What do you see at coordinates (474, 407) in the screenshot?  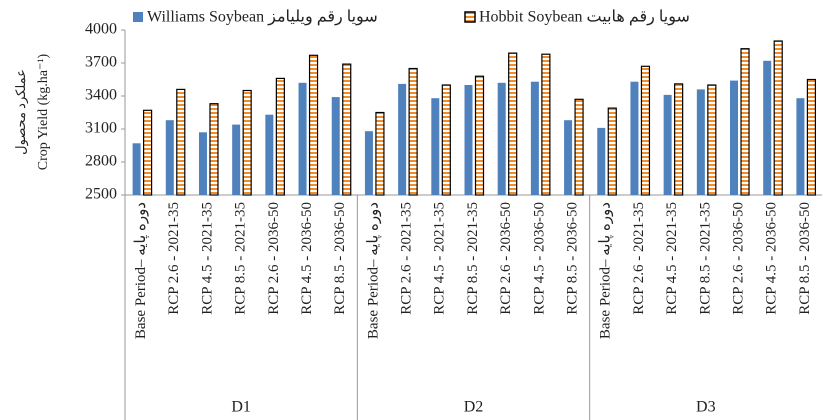 I see `group-label: D2` at bounding box center [474, 407].